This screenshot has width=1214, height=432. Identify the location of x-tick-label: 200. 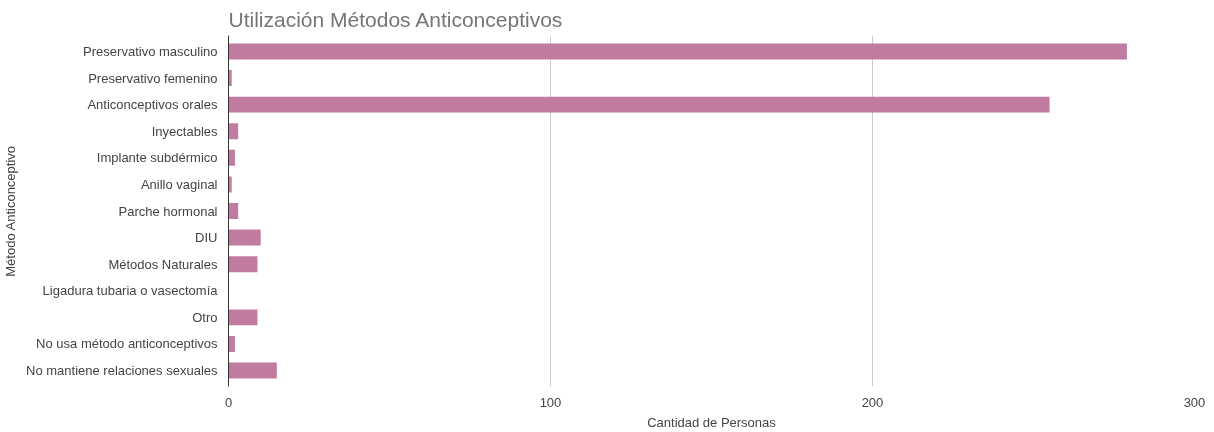
(872, 402).